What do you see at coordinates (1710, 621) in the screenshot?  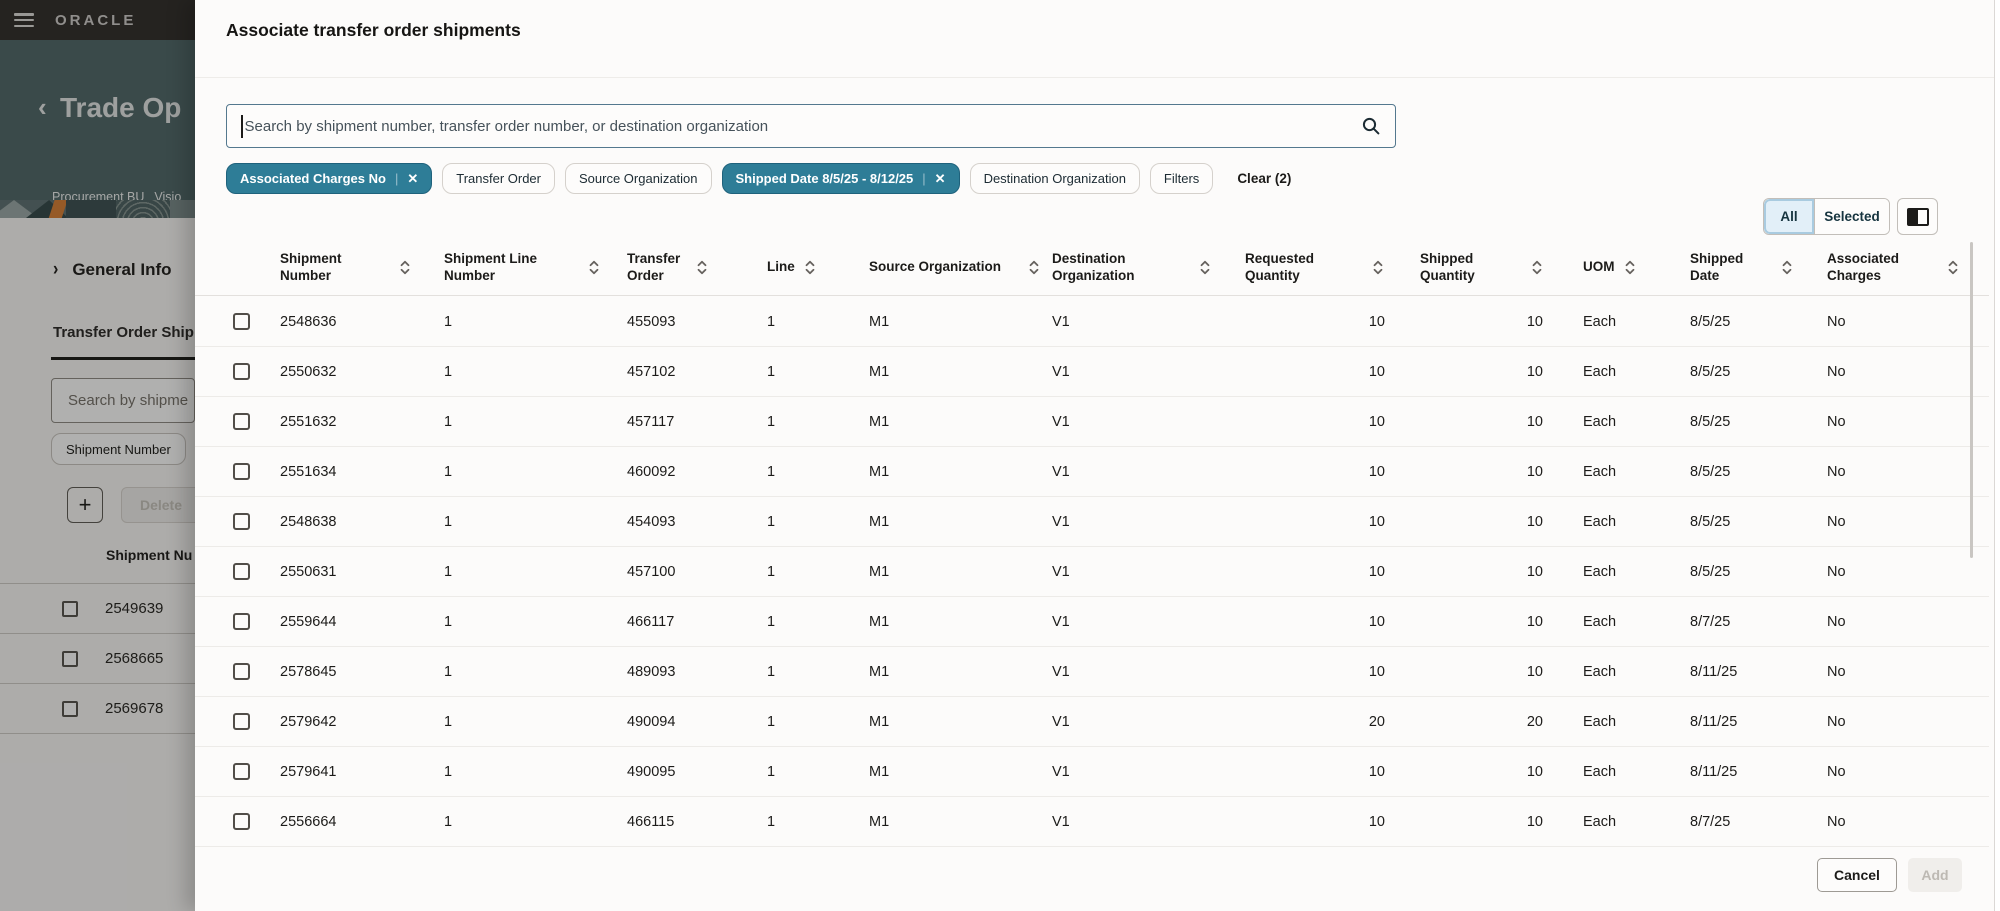 I see `table-cell: 8/7/25` at bounding box center [1710, 621].